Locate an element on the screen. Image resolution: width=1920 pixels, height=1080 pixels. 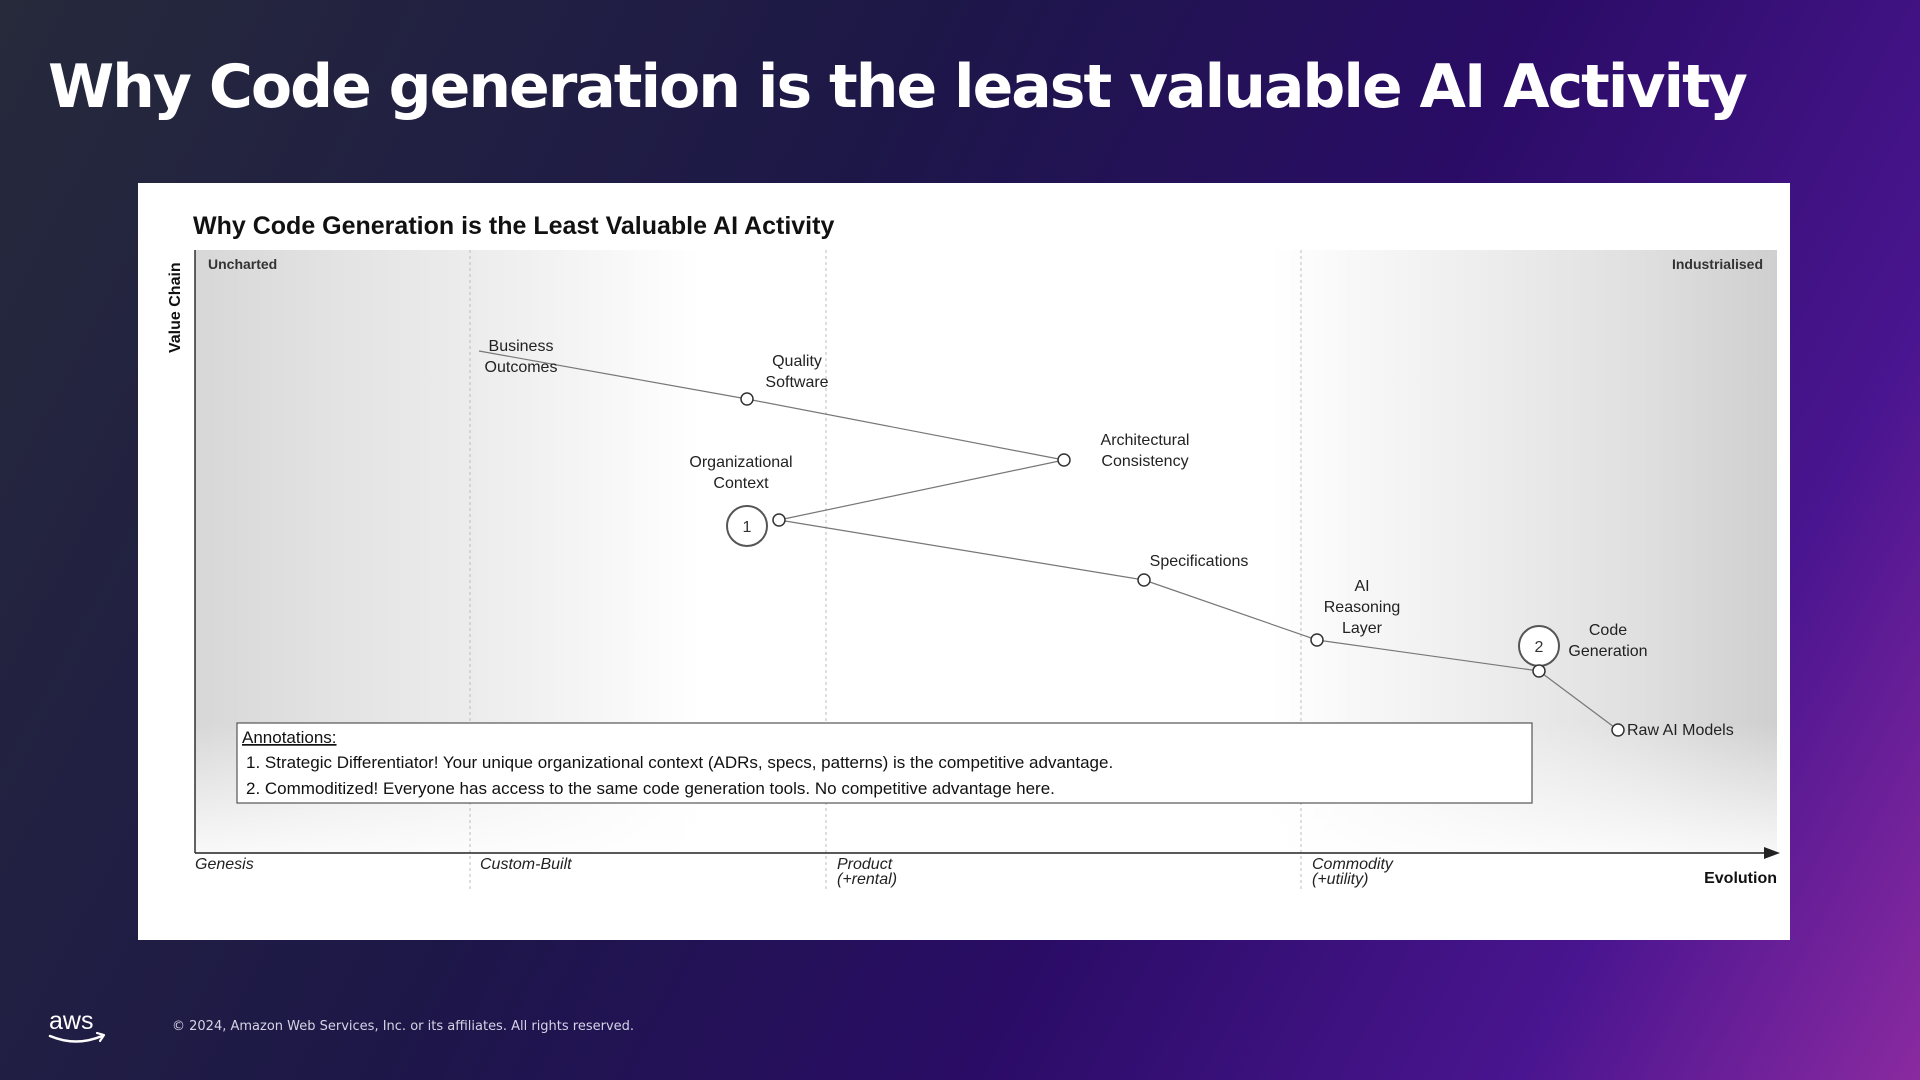
link-codegen-rawmodels is located at coordinates (1578, 700).